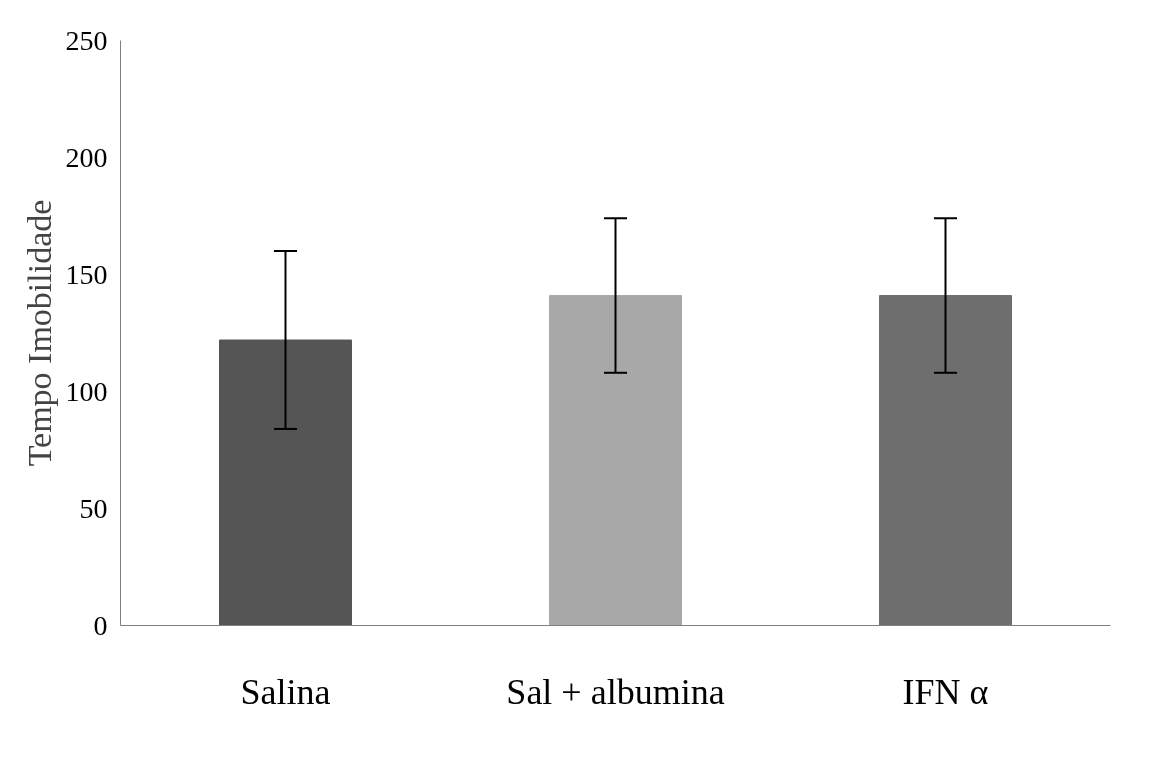 Image resolution: width=1155 pixels, height=764 pixels. Describe the element at coordinates (86, 157) in the screenshot. I see `y-tick-label: 200` at that location.